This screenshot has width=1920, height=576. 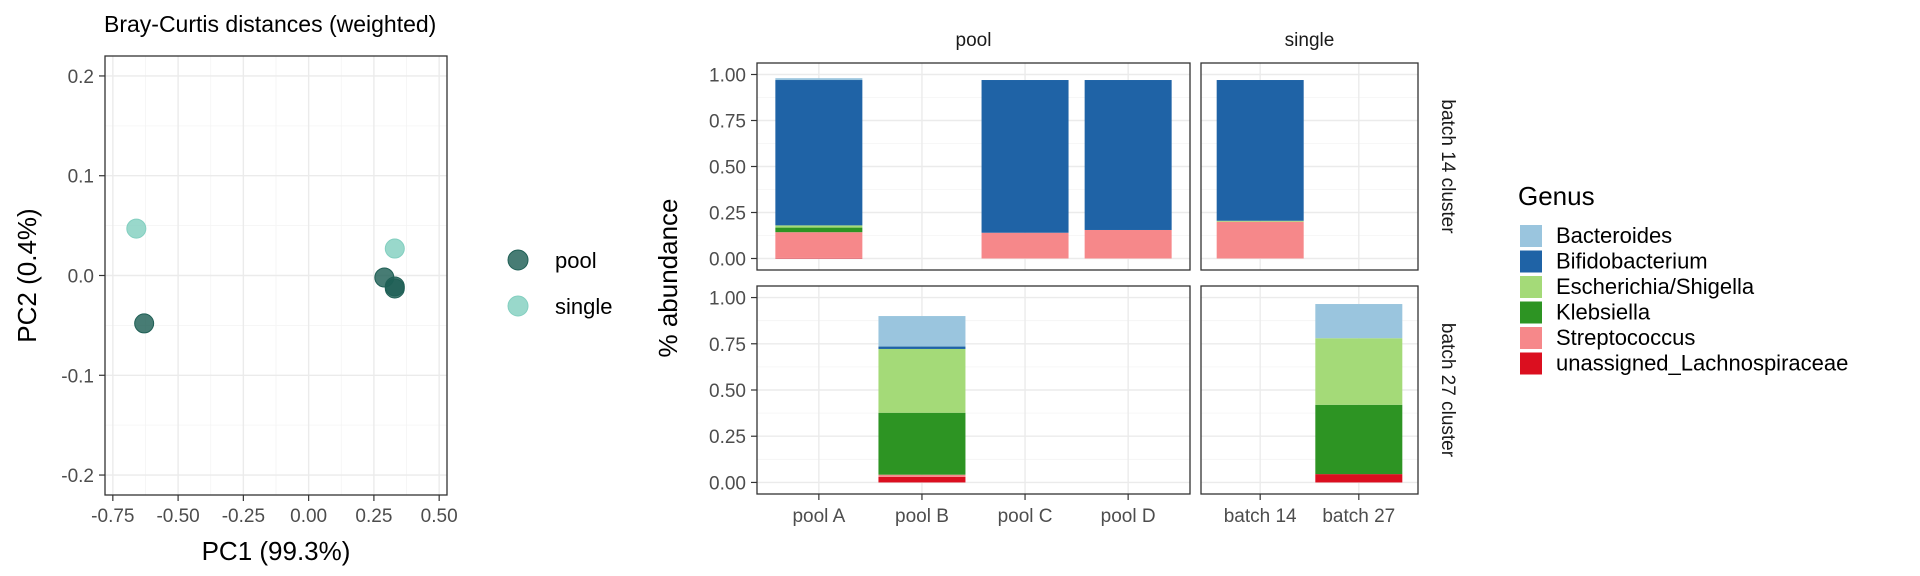 I want to click on pcoa-legend: pool single, so click(x=559, y=283).